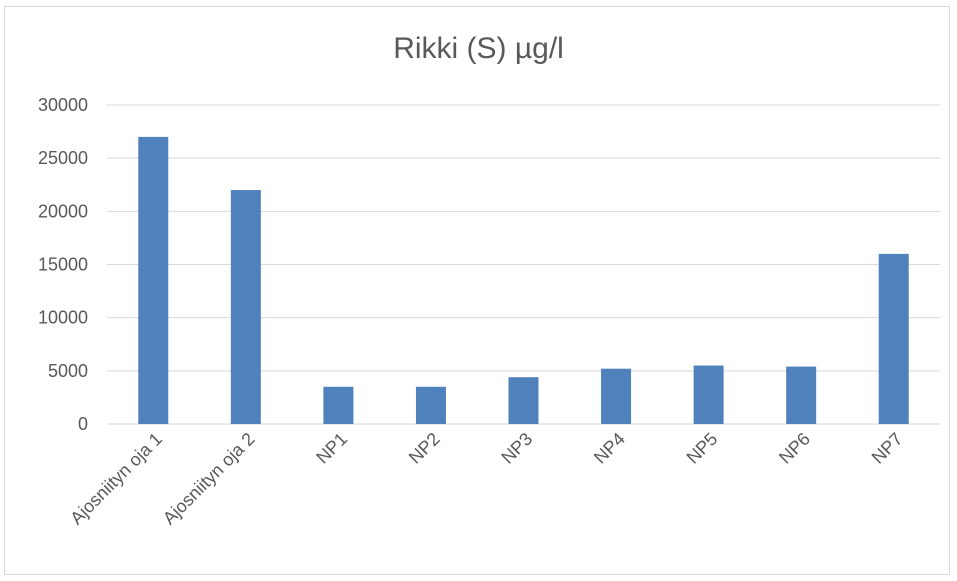  Describe the element at coordinates (68, 371) in the screenshot. I see `y-tick-label: 5000` at that location.